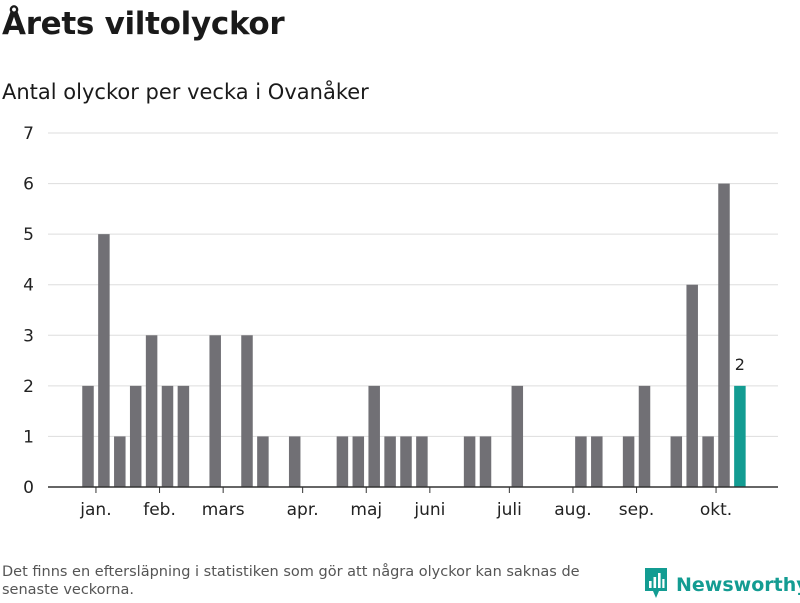 The height and width of the screenshot is (603, 800). What do you see at coordinates (185, 92) in the screenshot?
I see `chart-subtitle: Antal olyckor per vecka i Ovanåker` at bounding box center [185, 92].